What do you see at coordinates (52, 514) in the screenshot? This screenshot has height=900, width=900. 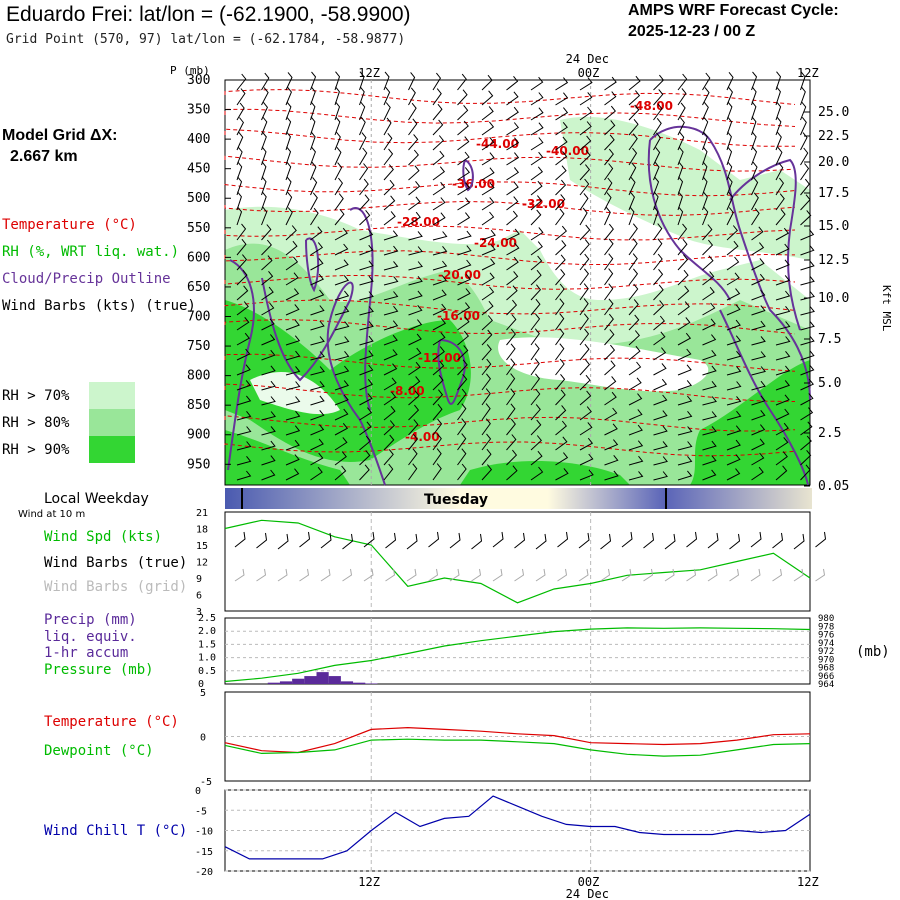 I see `wind-height-note: Wind at 10 m` at bounding box center [52, 514].